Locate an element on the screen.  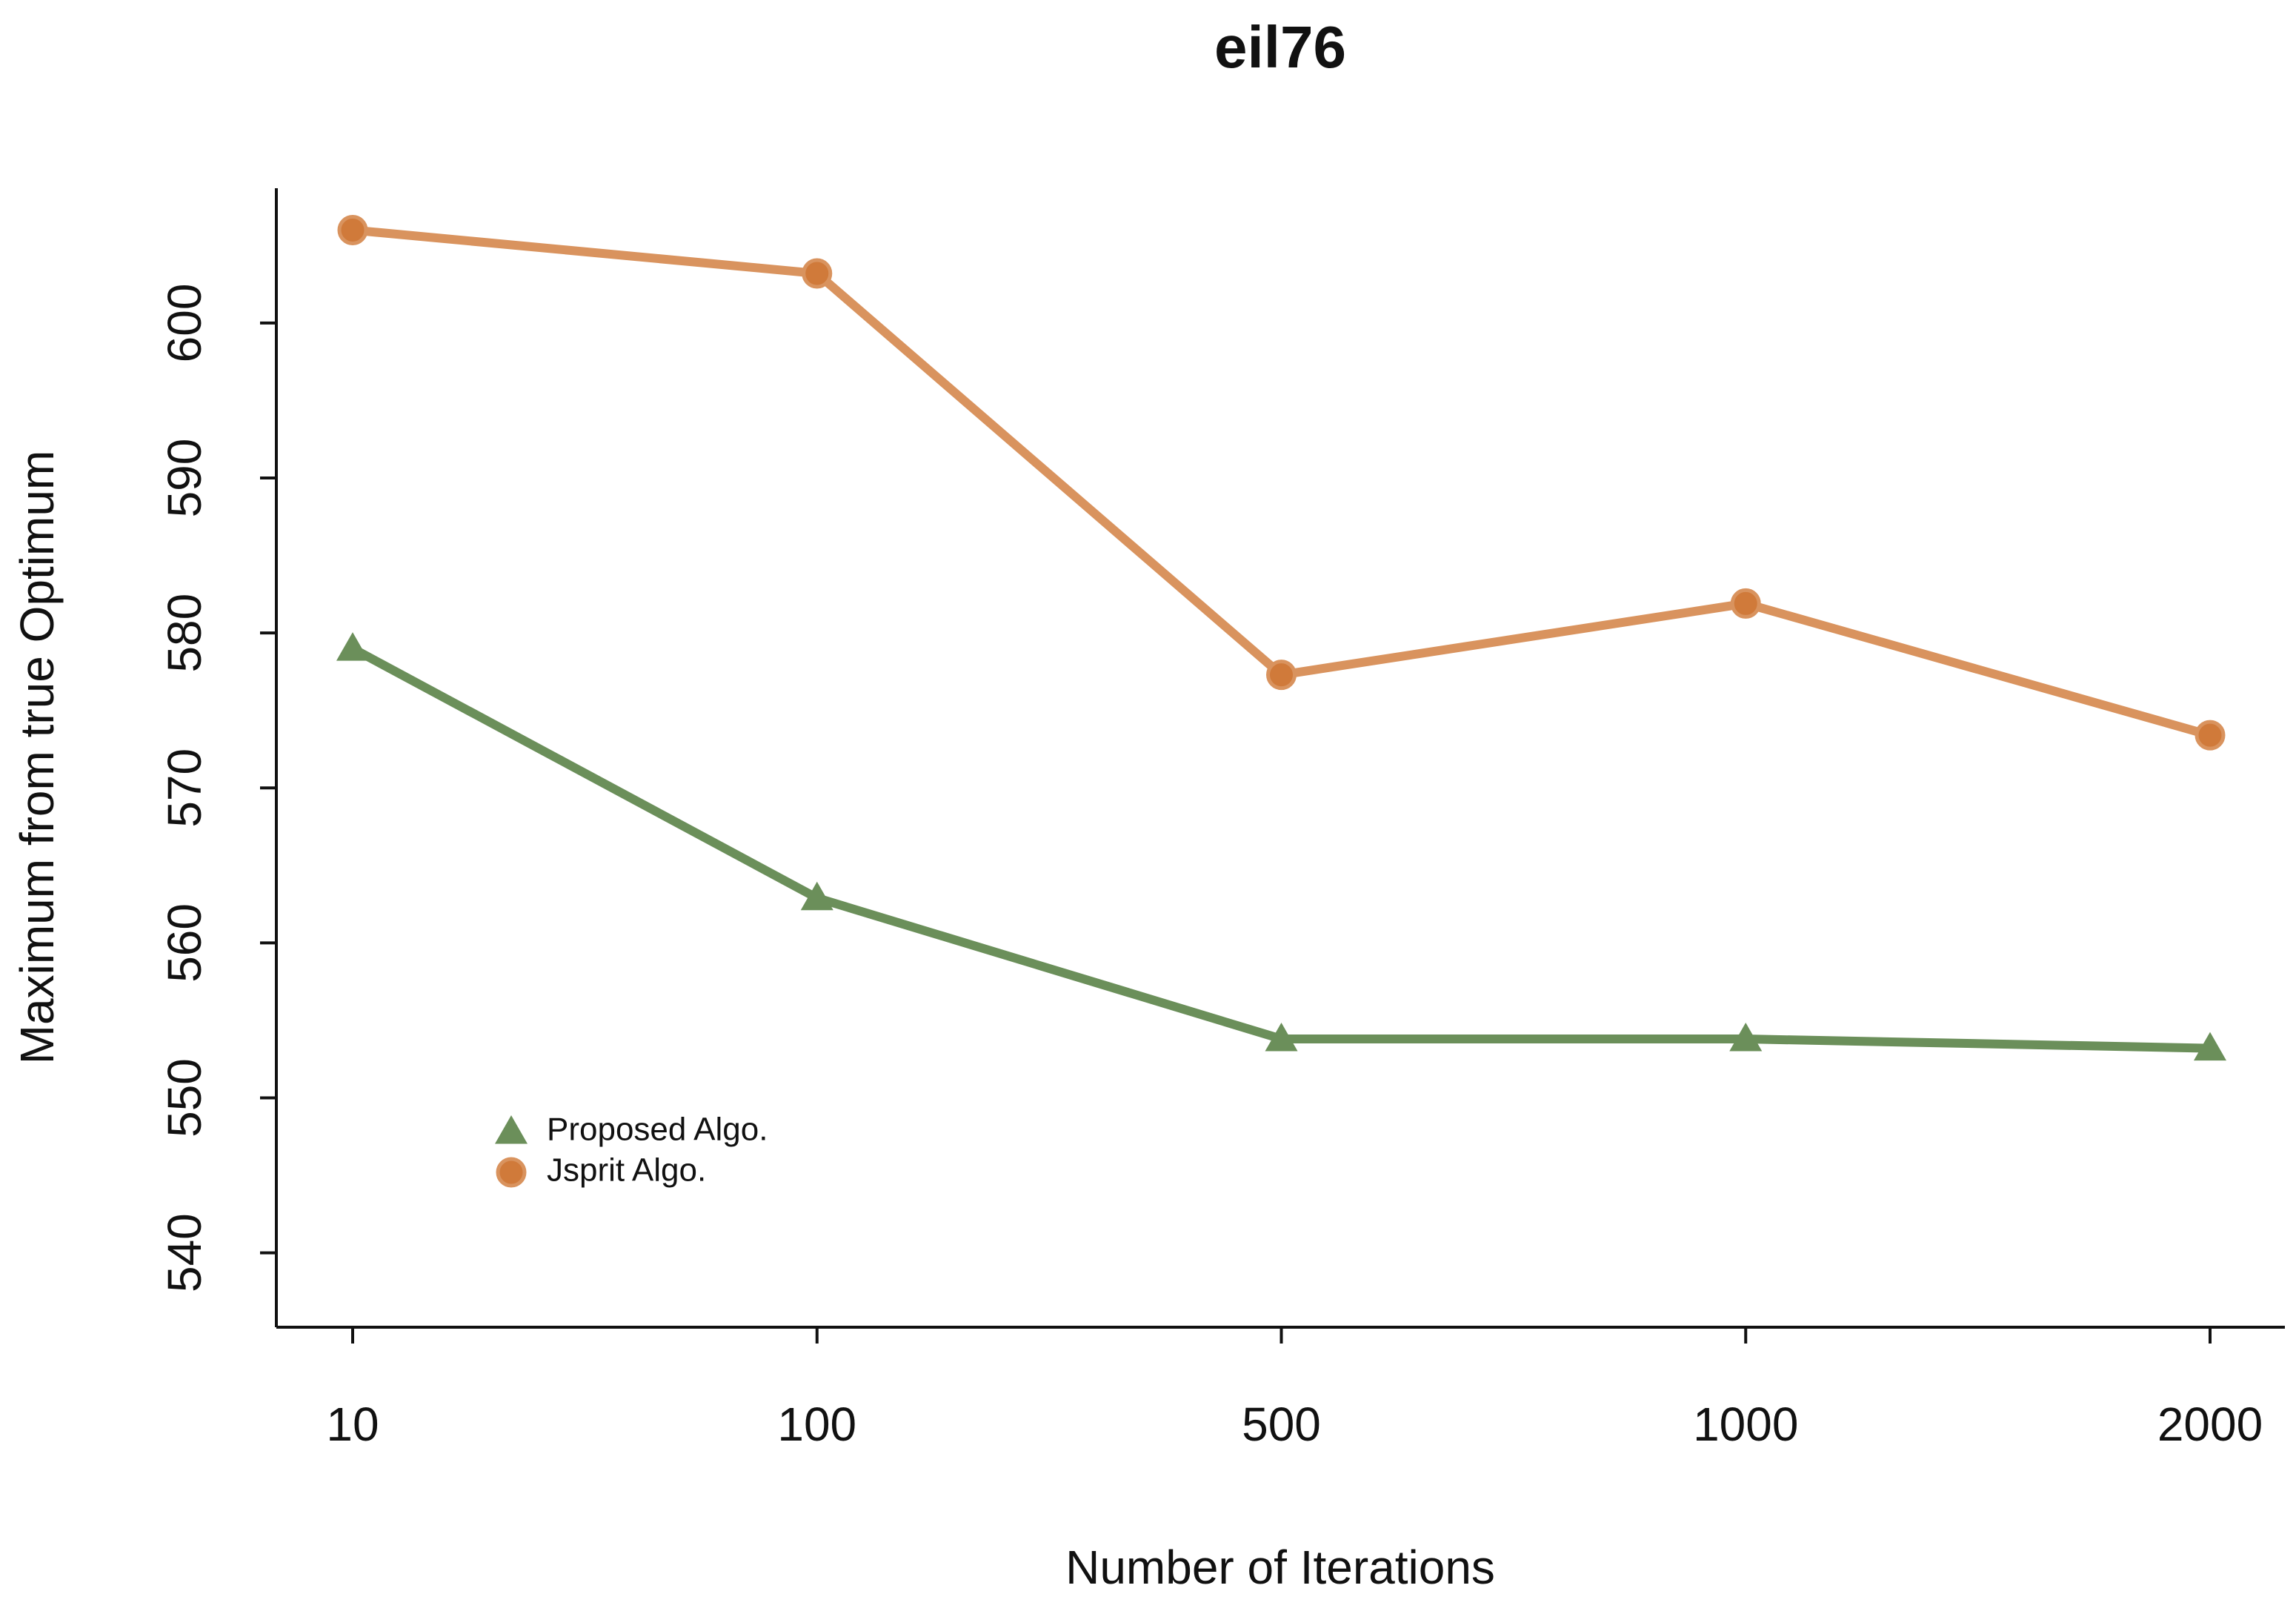
x-tick-label: 2000 is located at coordinates (2210, 1424).